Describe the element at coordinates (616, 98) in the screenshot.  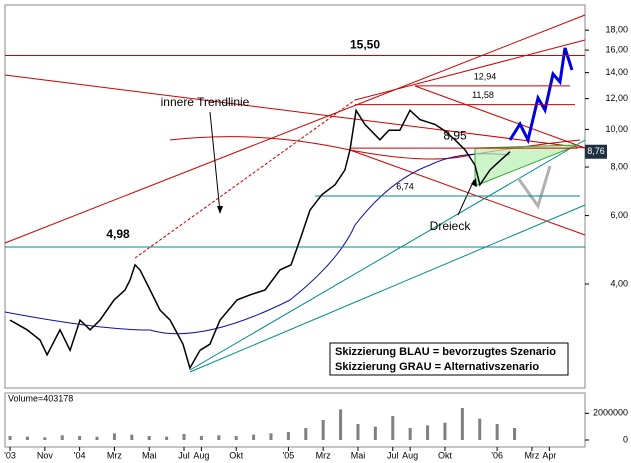
I see `y-tick-label: 12,00` at that location.